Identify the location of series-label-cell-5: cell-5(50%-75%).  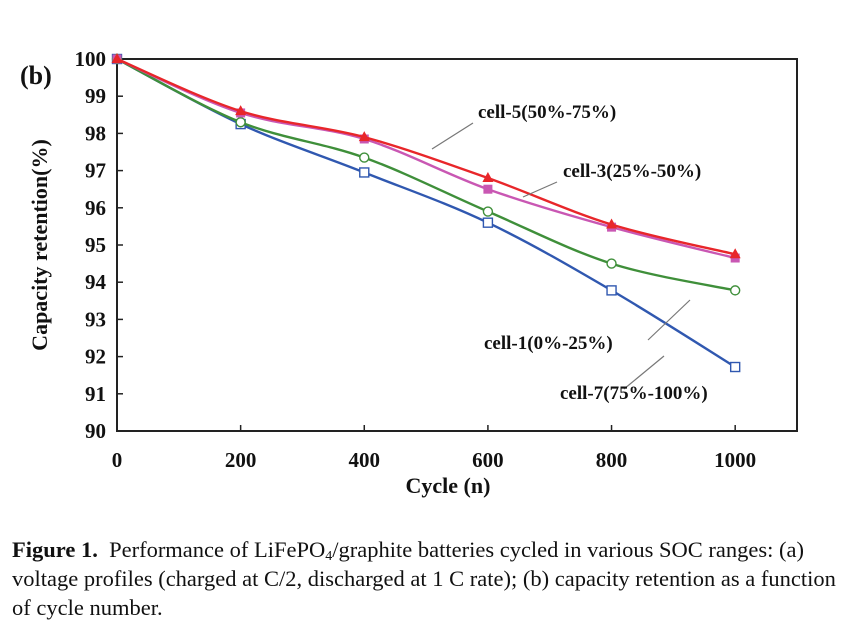
(547, 112).